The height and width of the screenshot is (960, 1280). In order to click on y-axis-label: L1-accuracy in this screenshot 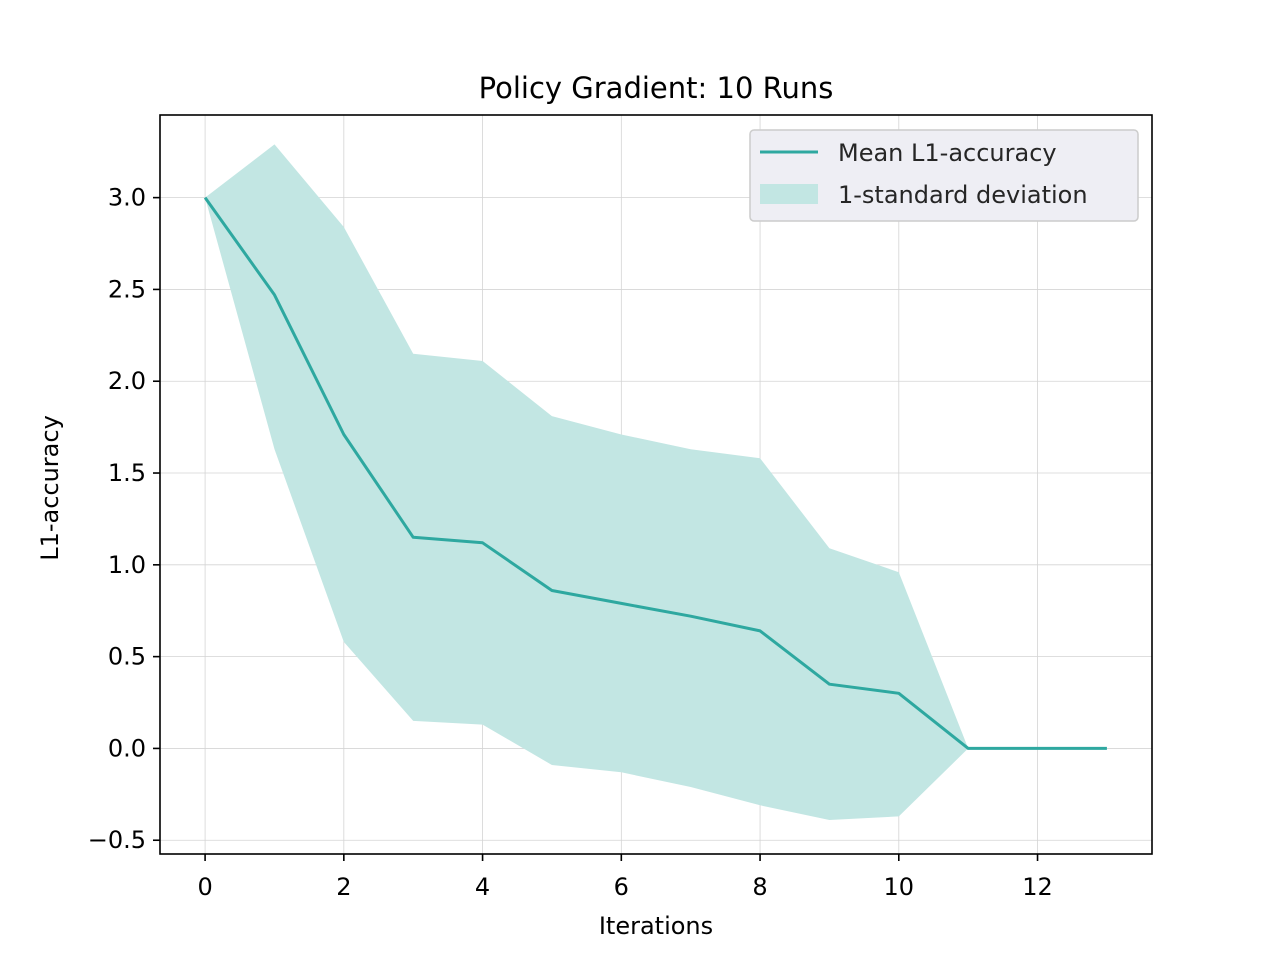, I will do `click(50, 488)`.